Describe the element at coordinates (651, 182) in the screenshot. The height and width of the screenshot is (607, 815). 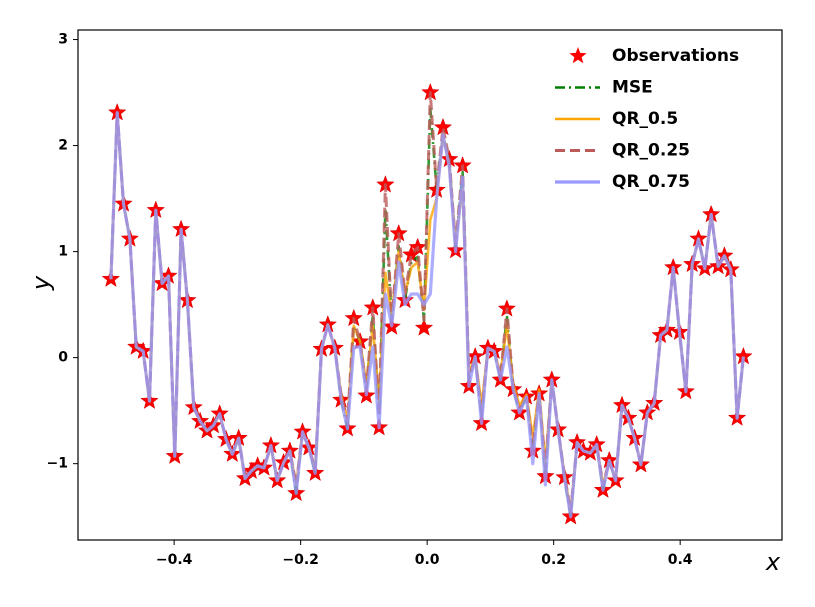
I see `legend-label: QR_0.75` at that location.